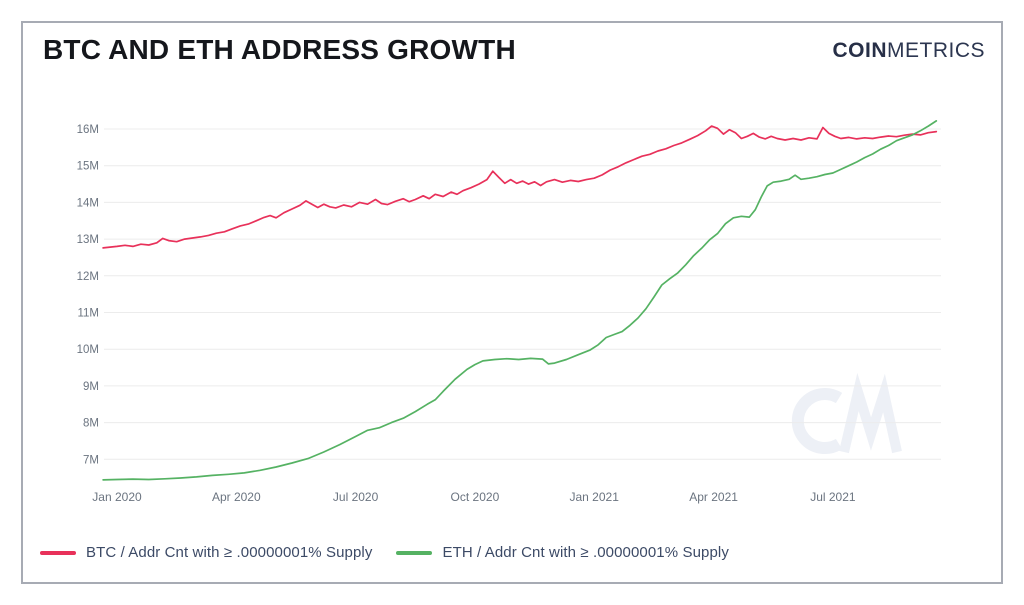 Image resolution: width=1024 pixels, height=605 pixels. What do you see at coordinates (58, 552) in the screenshot?
I see `btc-line-swatch` at bounding box center [58, 552].